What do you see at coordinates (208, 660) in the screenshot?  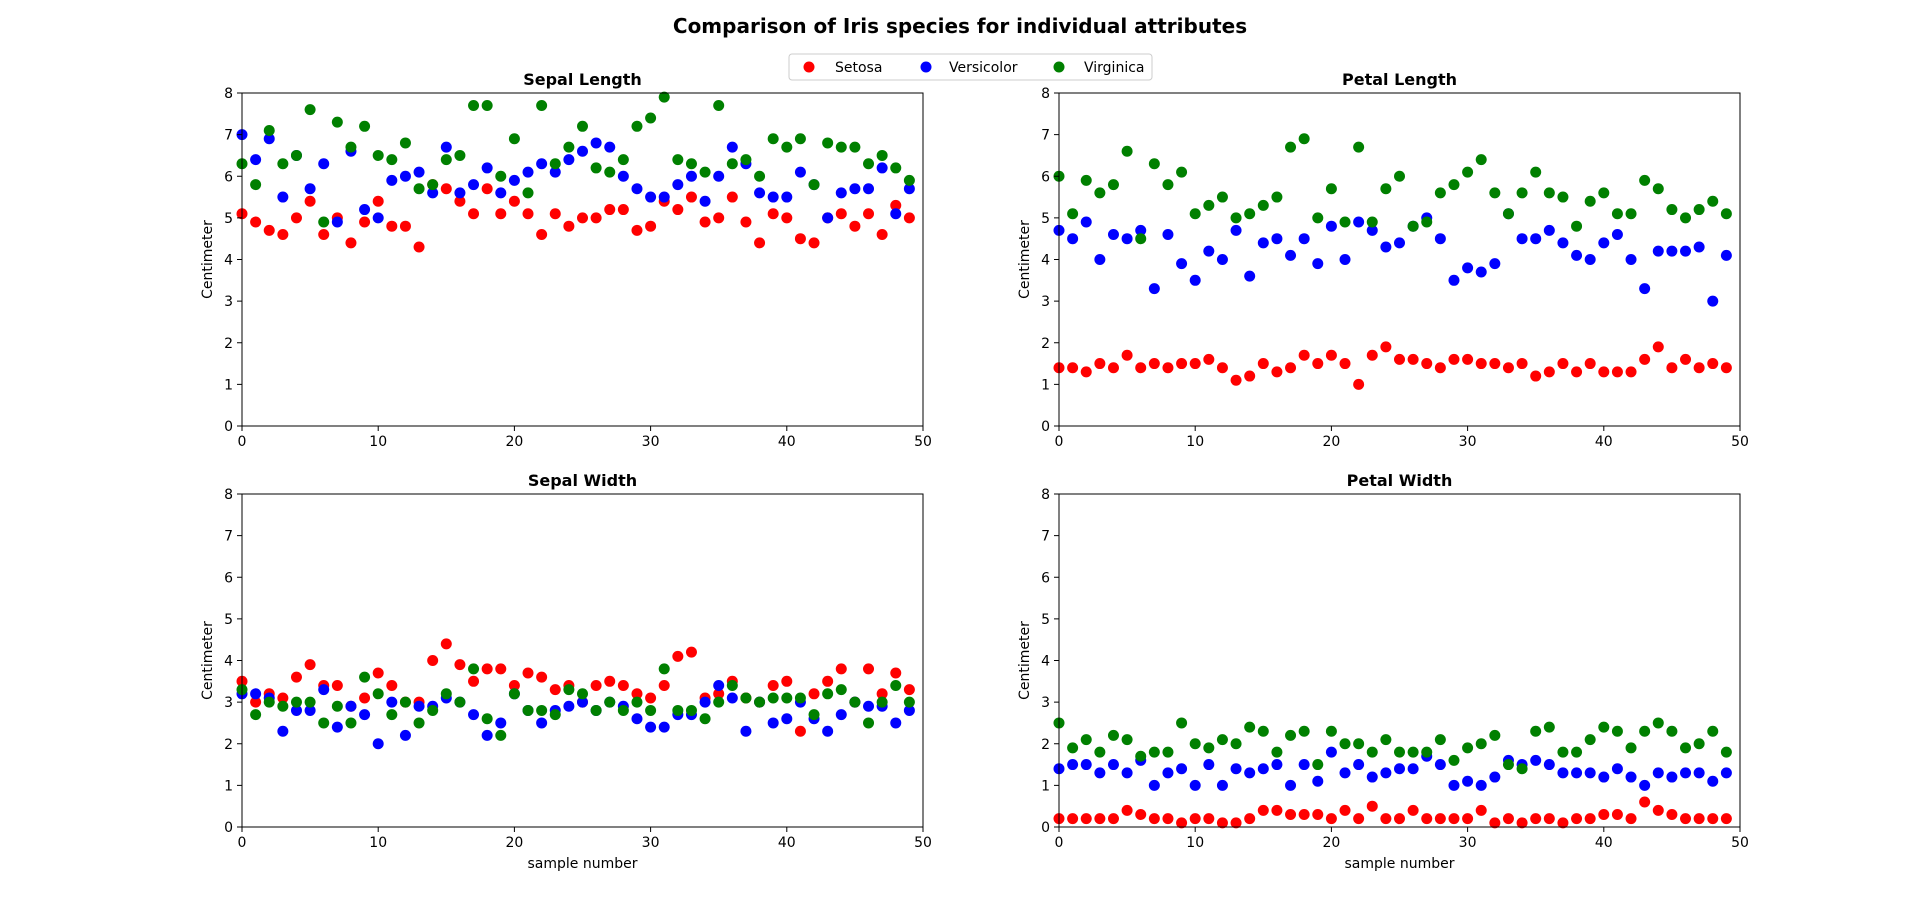 I see `sepal-width-ylabel: Centimeter` at bounding box center [208, 660].